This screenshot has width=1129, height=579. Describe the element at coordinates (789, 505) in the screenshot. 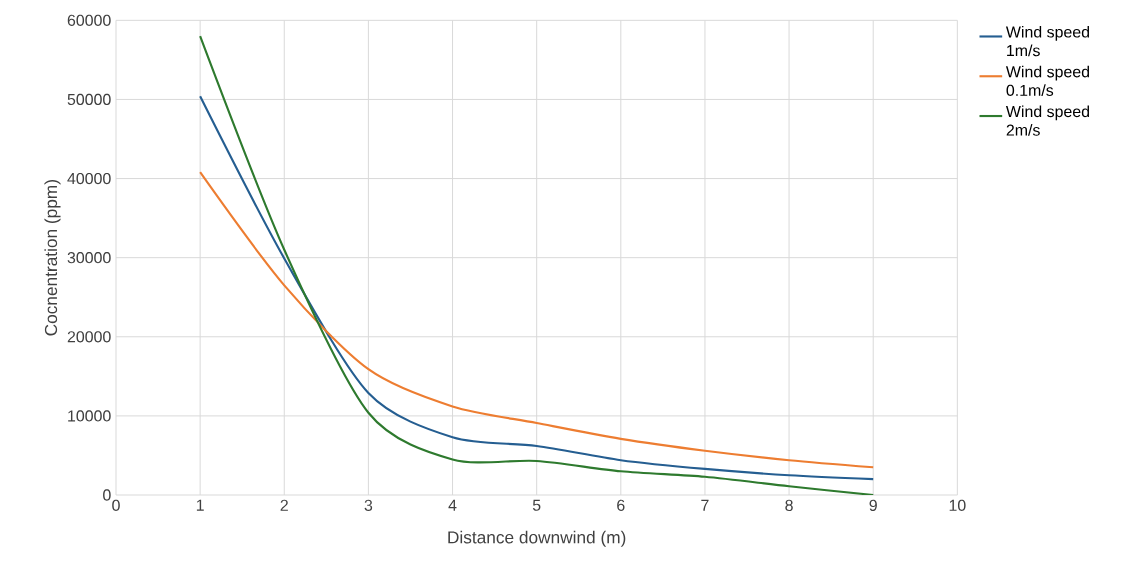

I see `x-tick-label: 8` at that location.